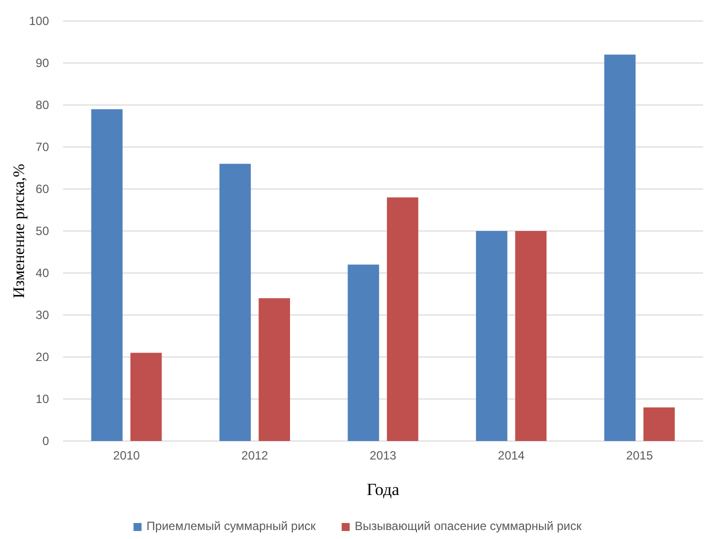  I want to click on y-axis-title: Изменение риска,%, so click(19, 231).